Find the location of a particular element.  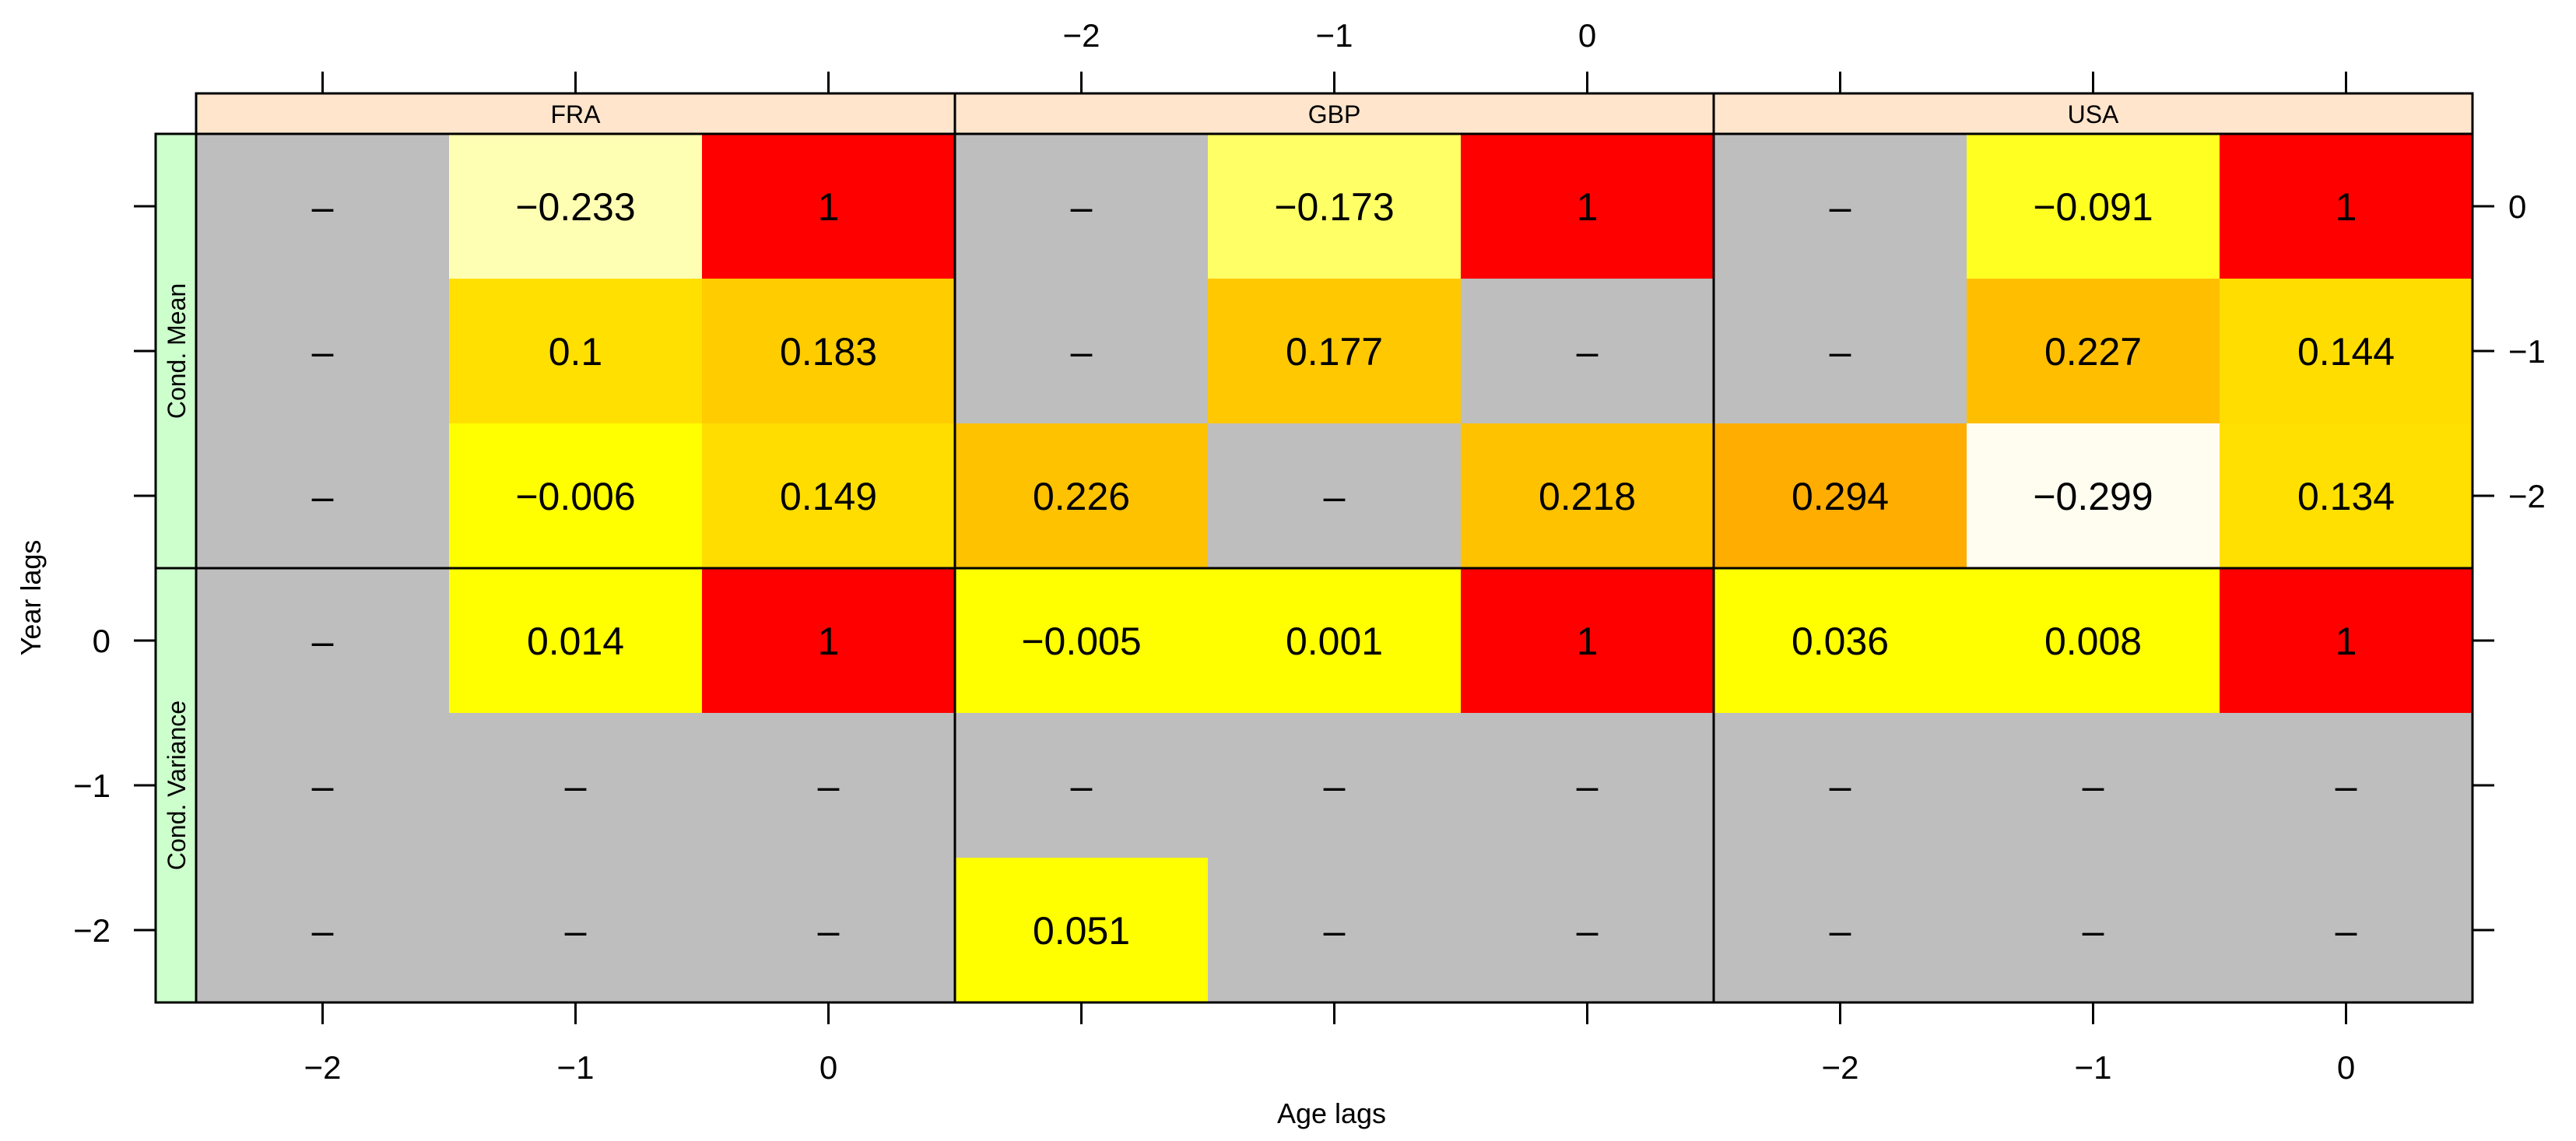

cell-value-label: 0.218 is located at coordinates (1588, 496).